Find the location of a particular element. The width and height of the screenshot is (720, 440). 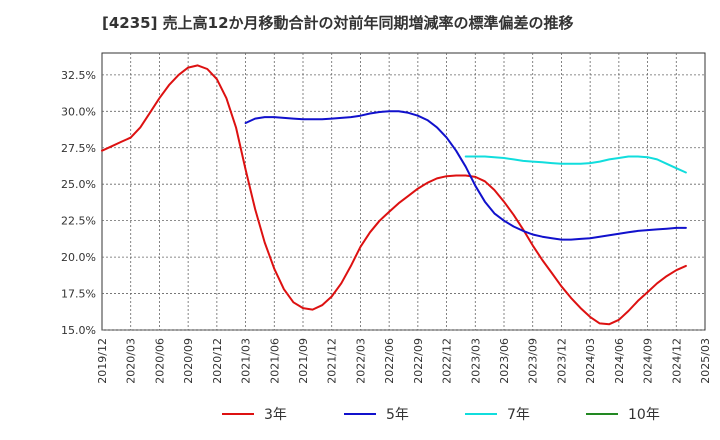

x-tick-label: 2024/09 is located at coordinates (648, 361).